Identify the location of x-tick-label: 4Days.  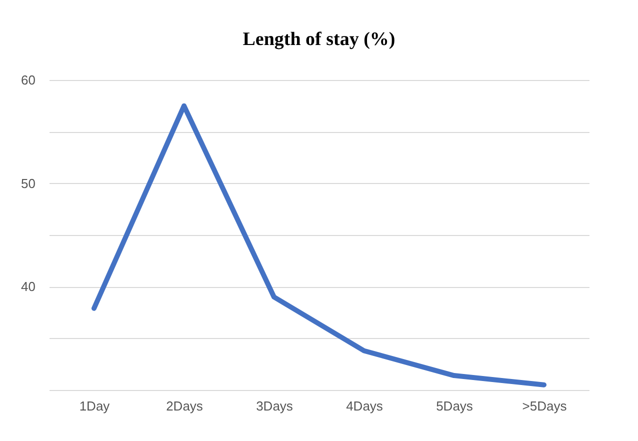
(365, 406).